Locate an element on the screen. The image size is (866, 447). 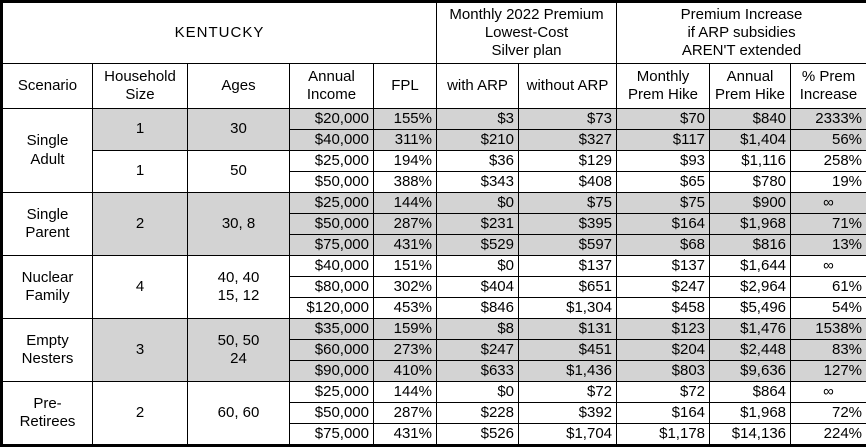
fpl-cell: 194% is located at coordinates (405, 161).